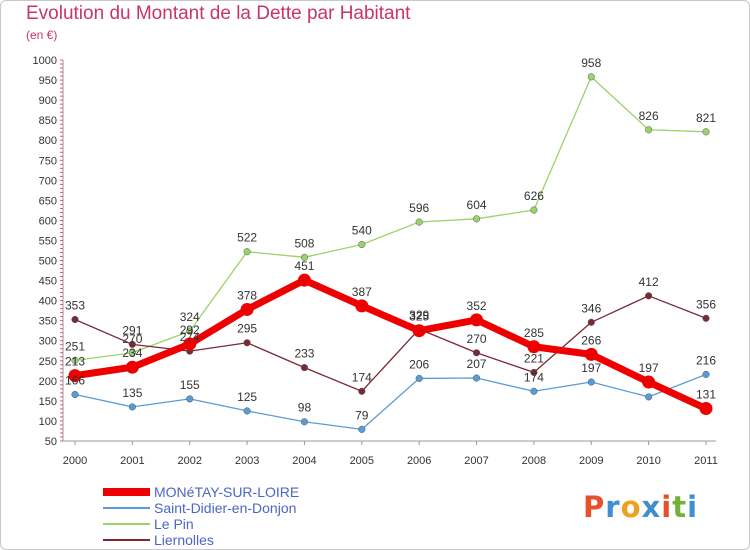 This screenshot has width=750, height=550. Describe the element at coordinates (247, 295) in the screenshot. I see `data-label: 378` at that location.